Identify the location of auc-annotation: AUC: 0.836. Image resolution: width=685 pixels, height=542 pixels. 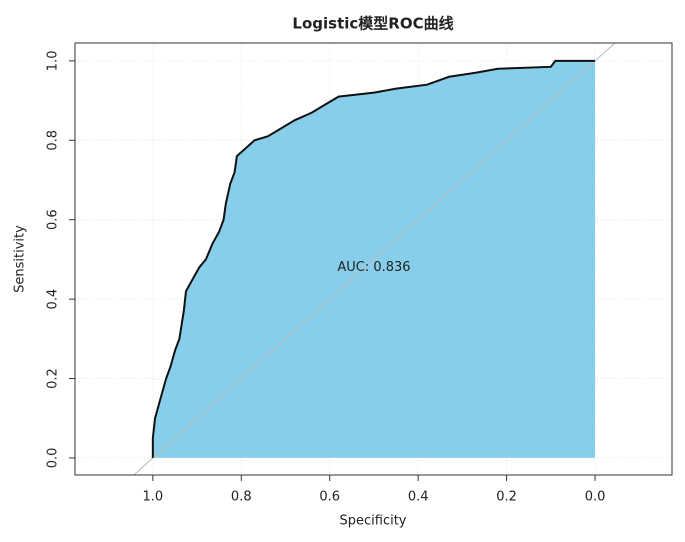
(373, 267).